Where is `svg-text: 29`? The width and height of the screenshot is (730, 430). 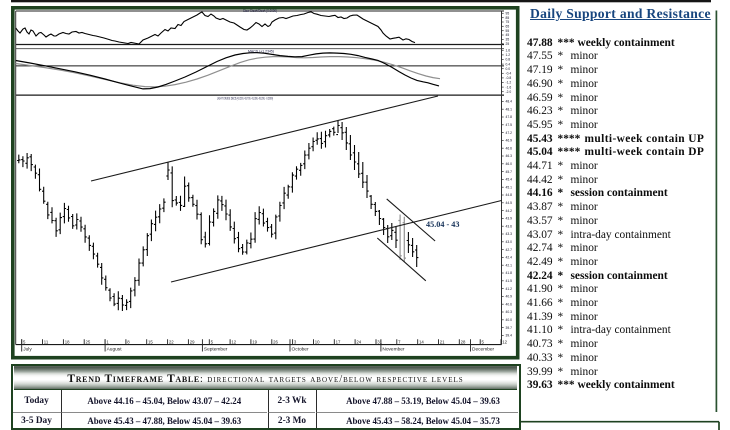
svg-text: 29 is located at coordinates (192, 342).